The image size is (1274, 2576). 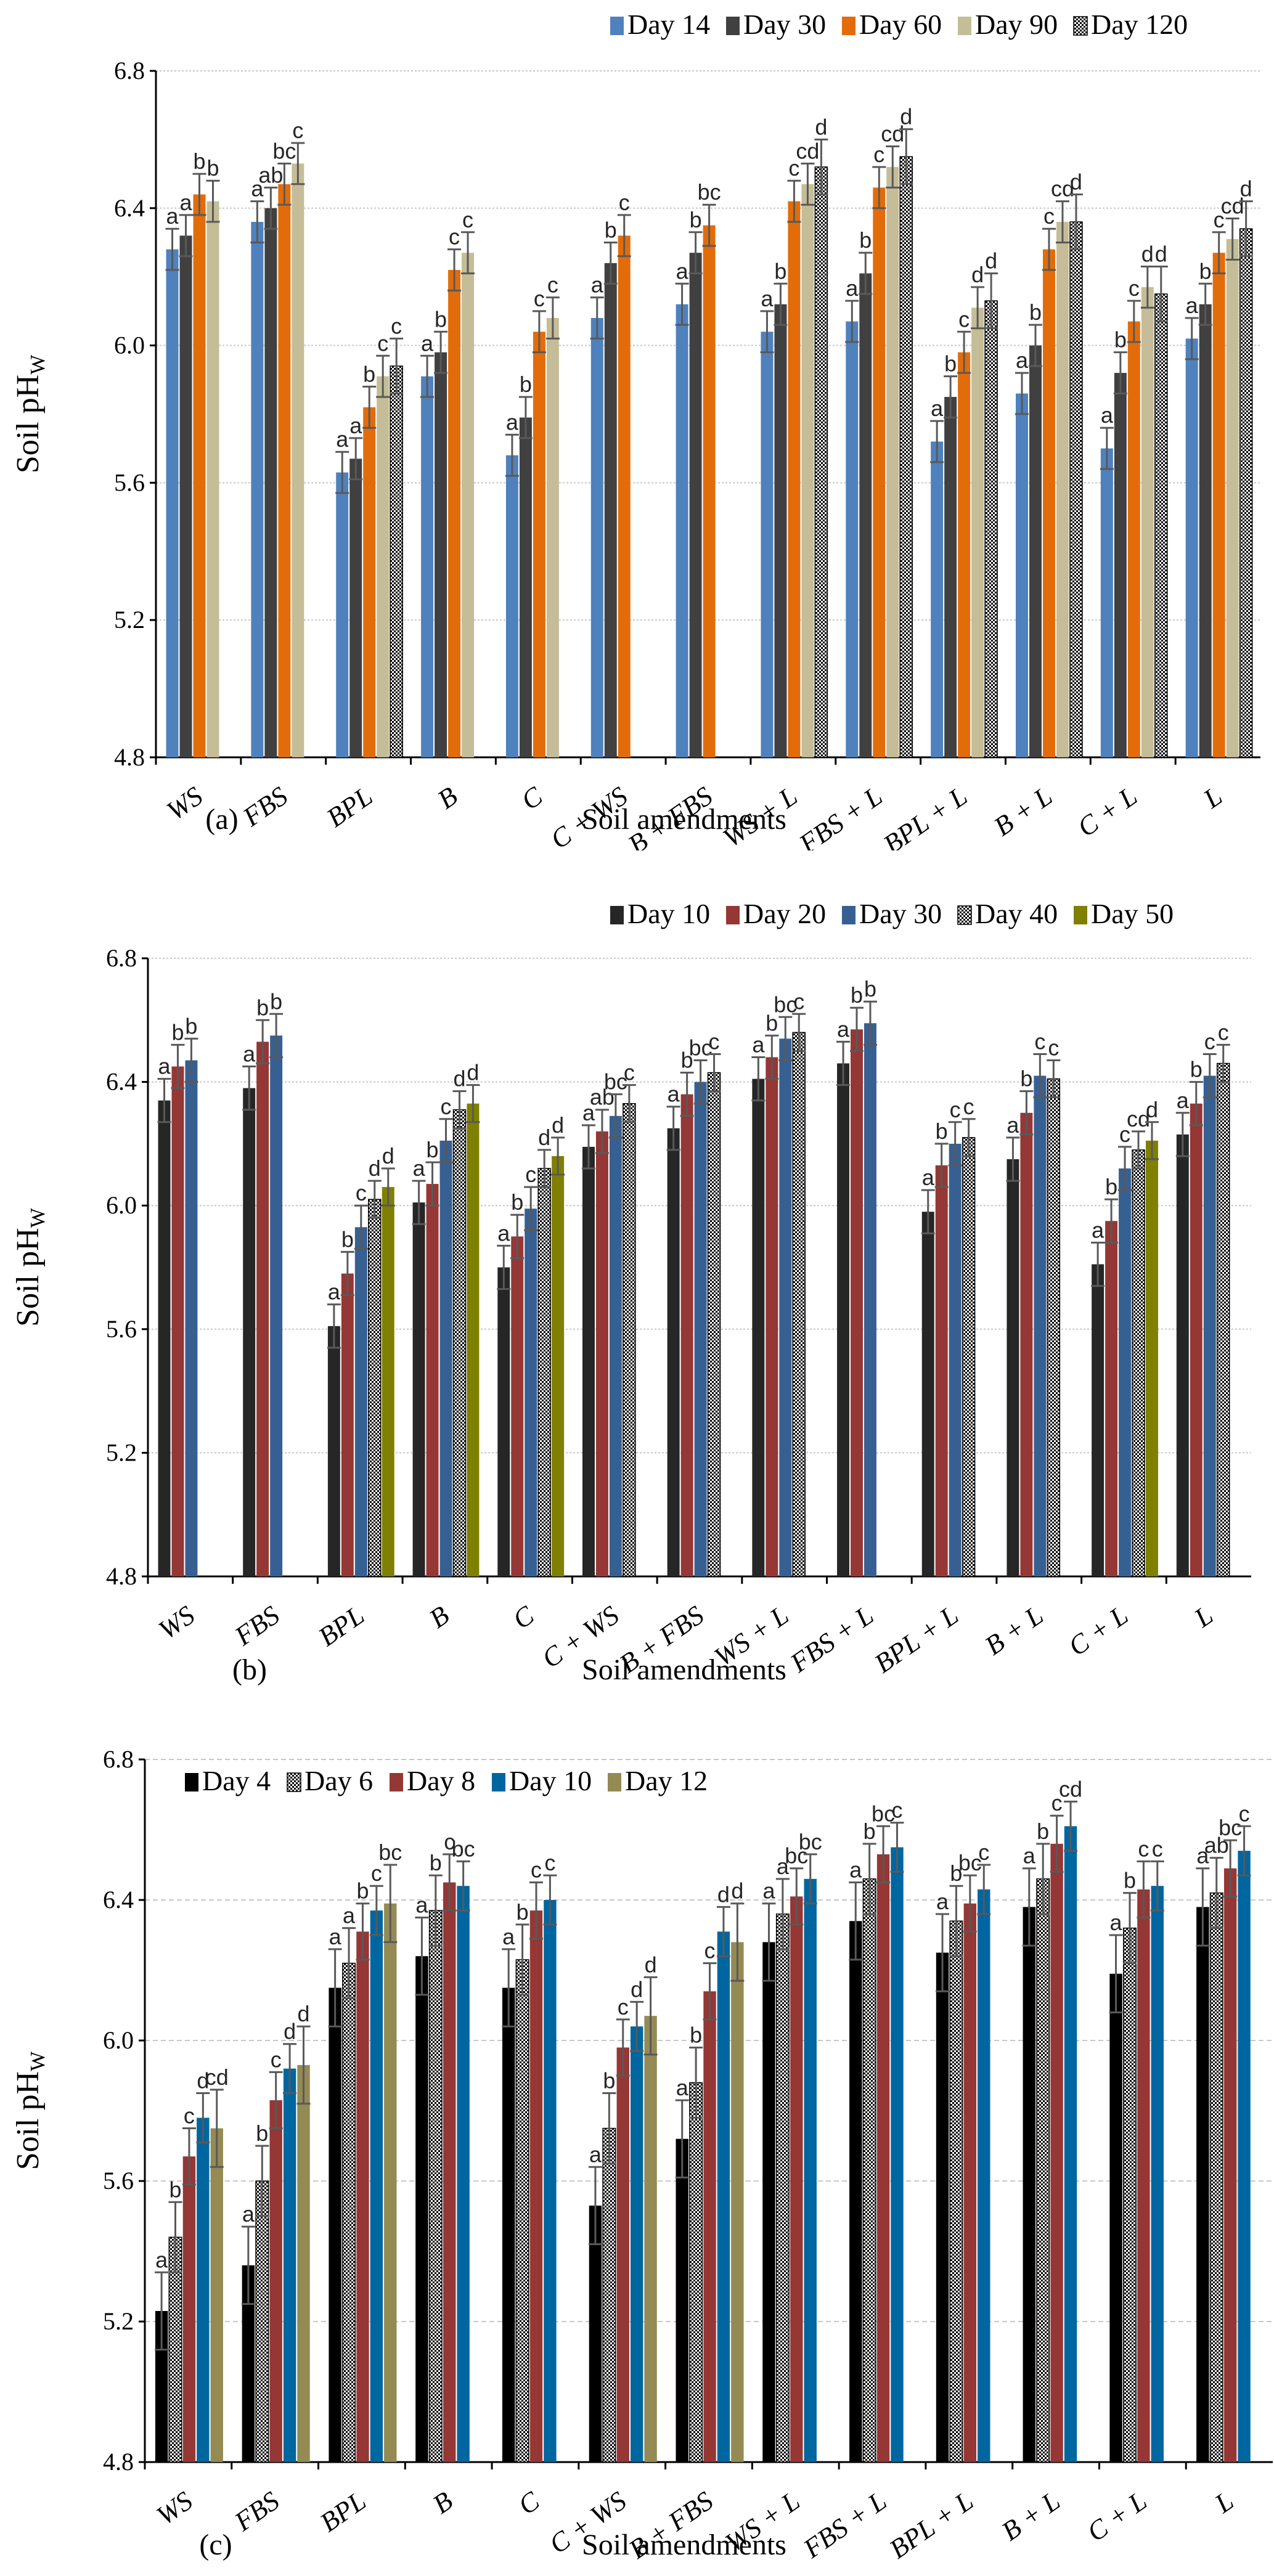 What do you see at coordinates (338, 1780) in the screenshot?
I see `legend-label: Day 6` at bounding box center [338, 1780].